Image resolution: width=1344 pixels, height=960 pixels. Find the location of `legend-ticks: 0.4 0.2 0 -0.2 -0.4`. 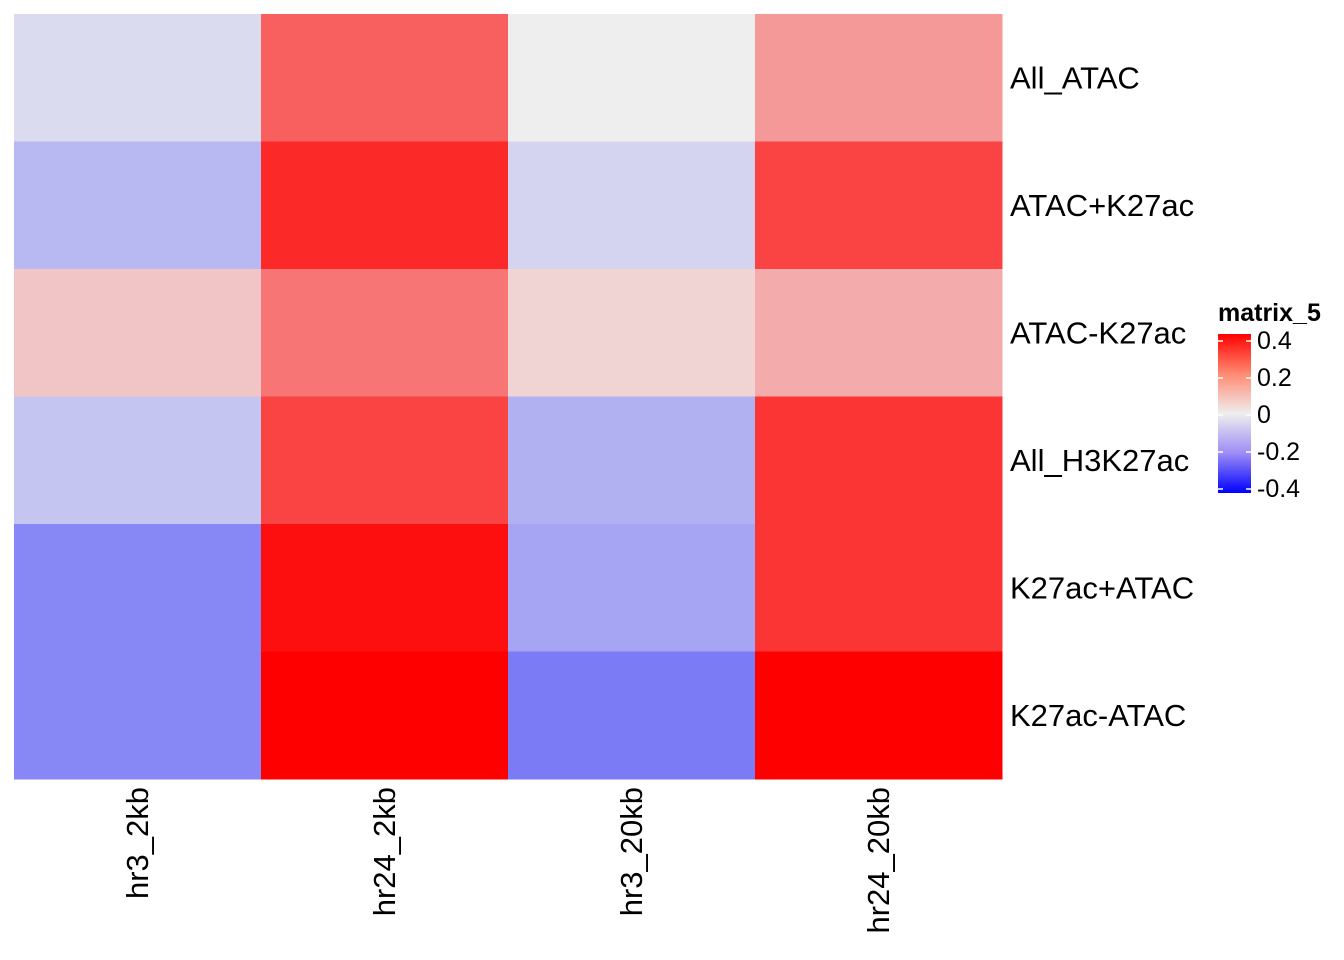

legend-ticks: 0.4 0.2 0 -0.2 -0.4 is located at coordinates (1259, 415).